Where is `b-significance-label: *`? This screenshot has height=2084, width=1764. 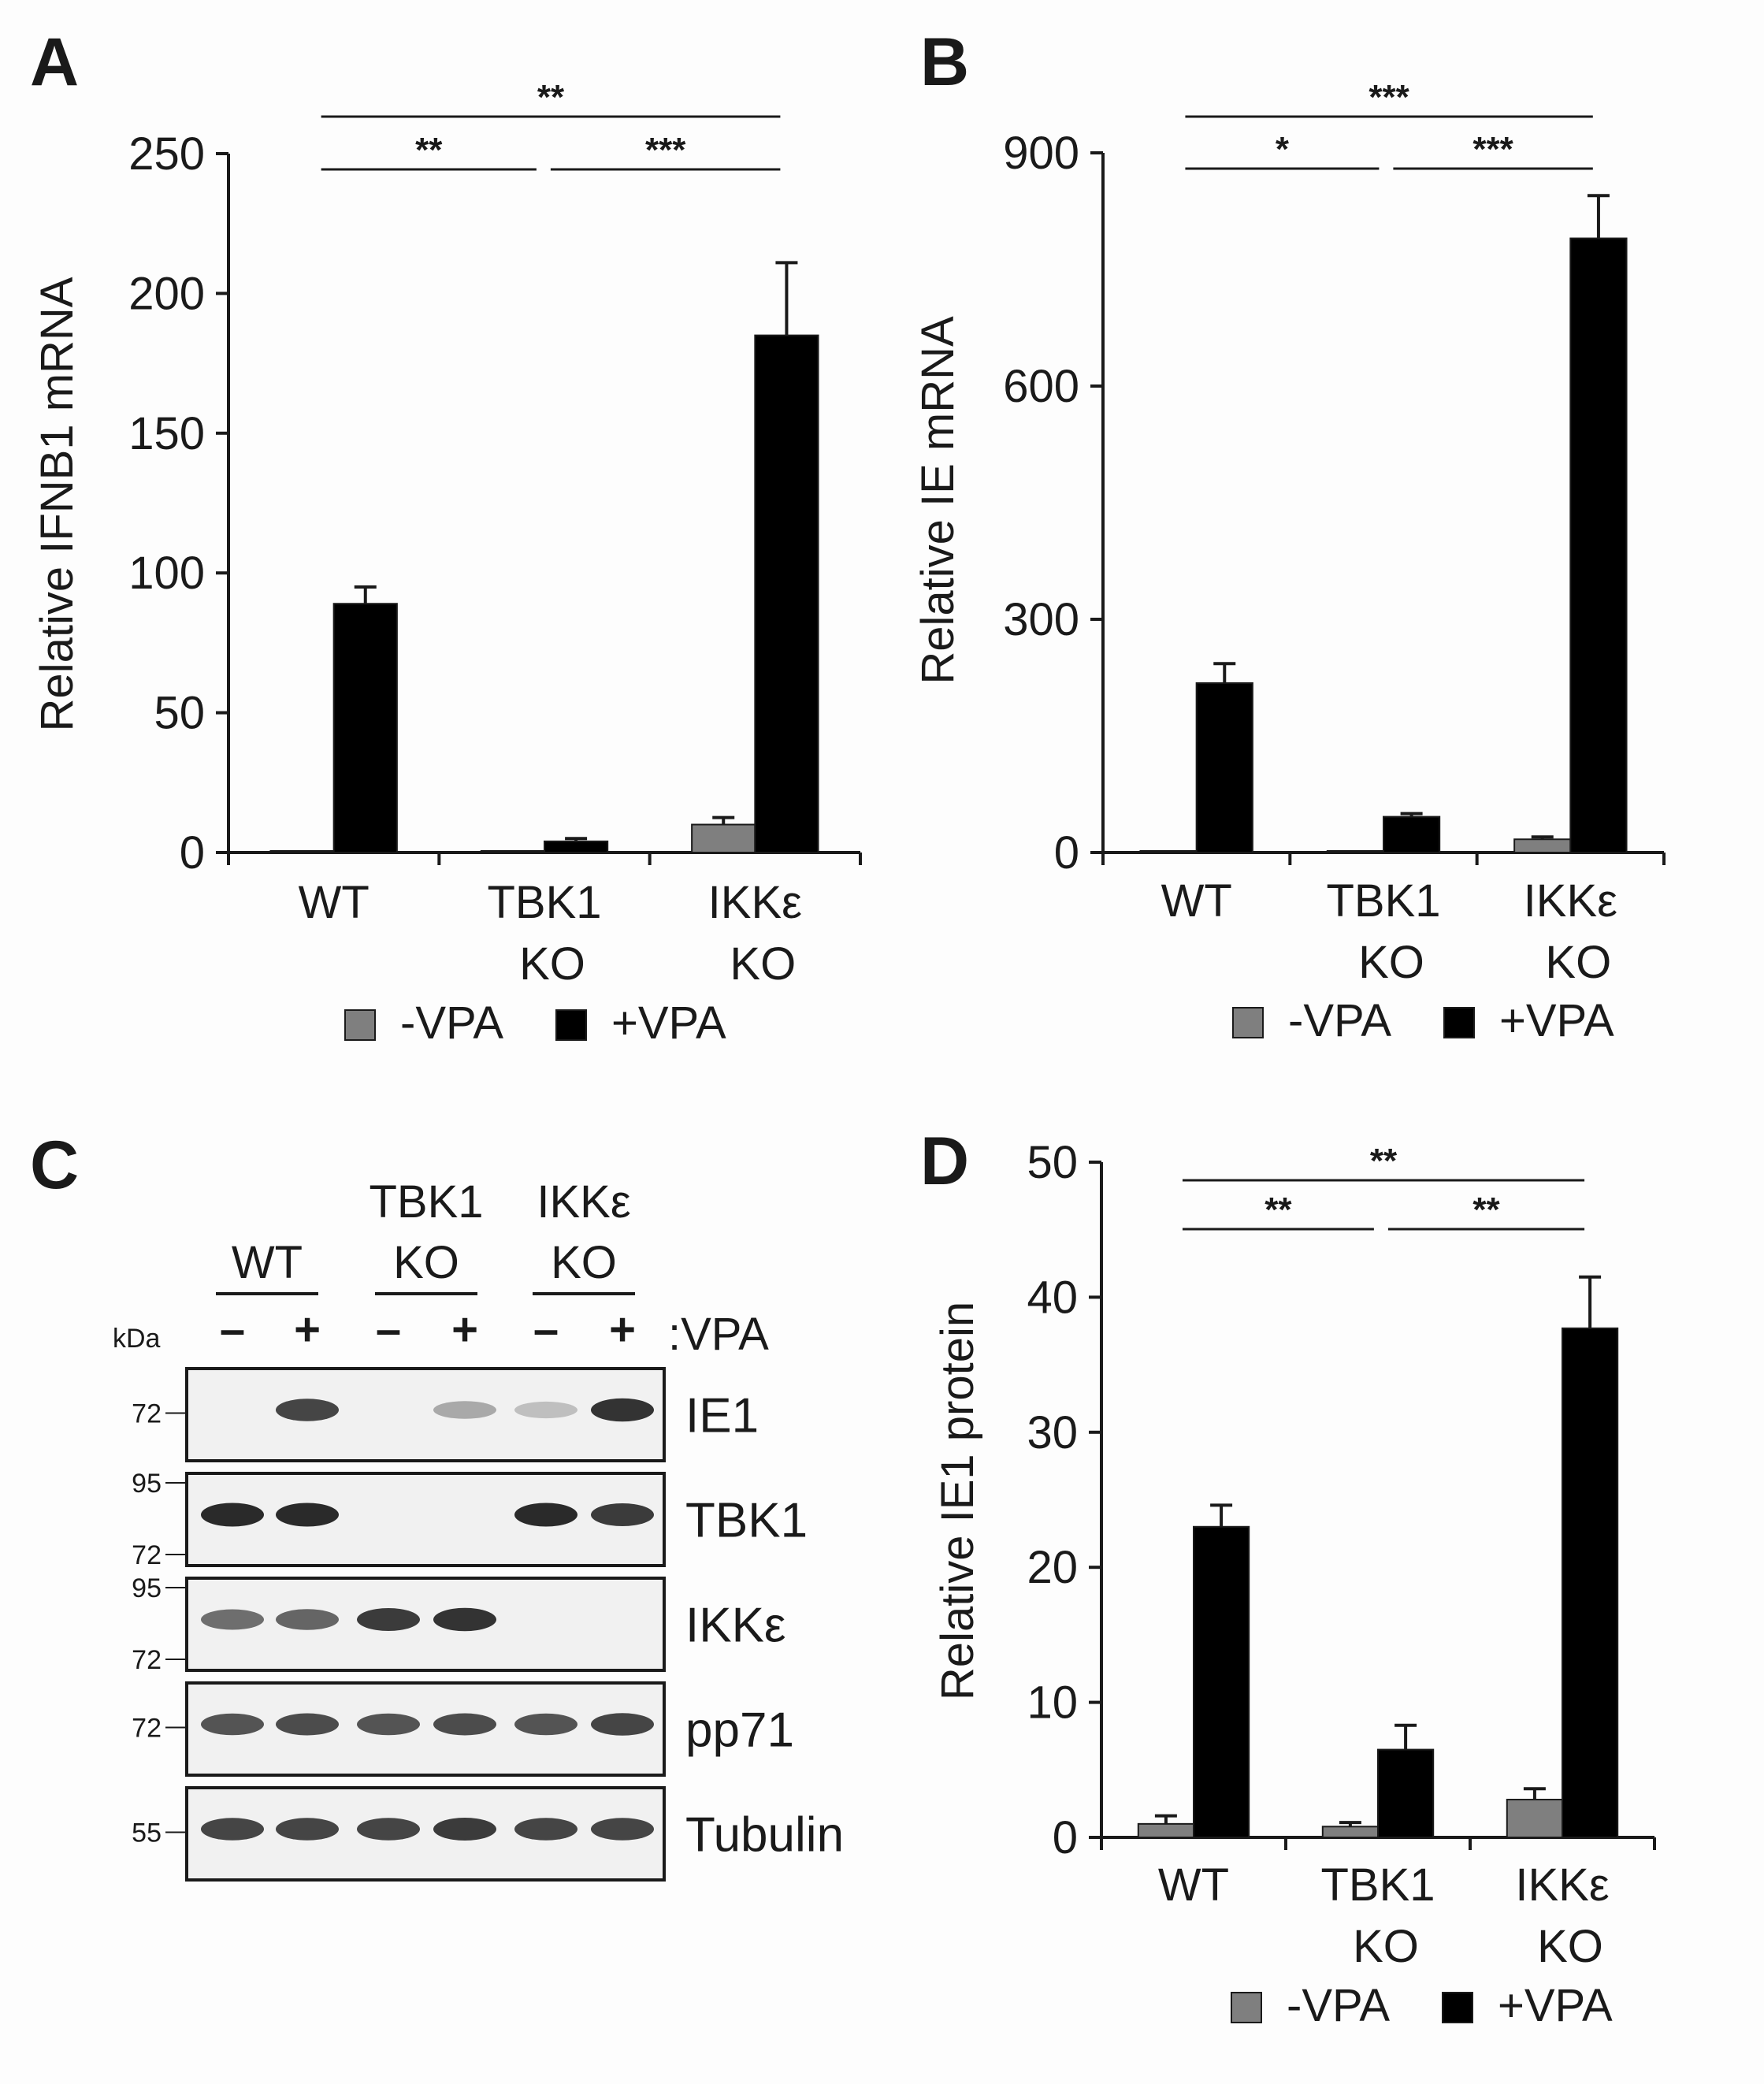 b-significance-label: * is located at coordinates (1283, 149).